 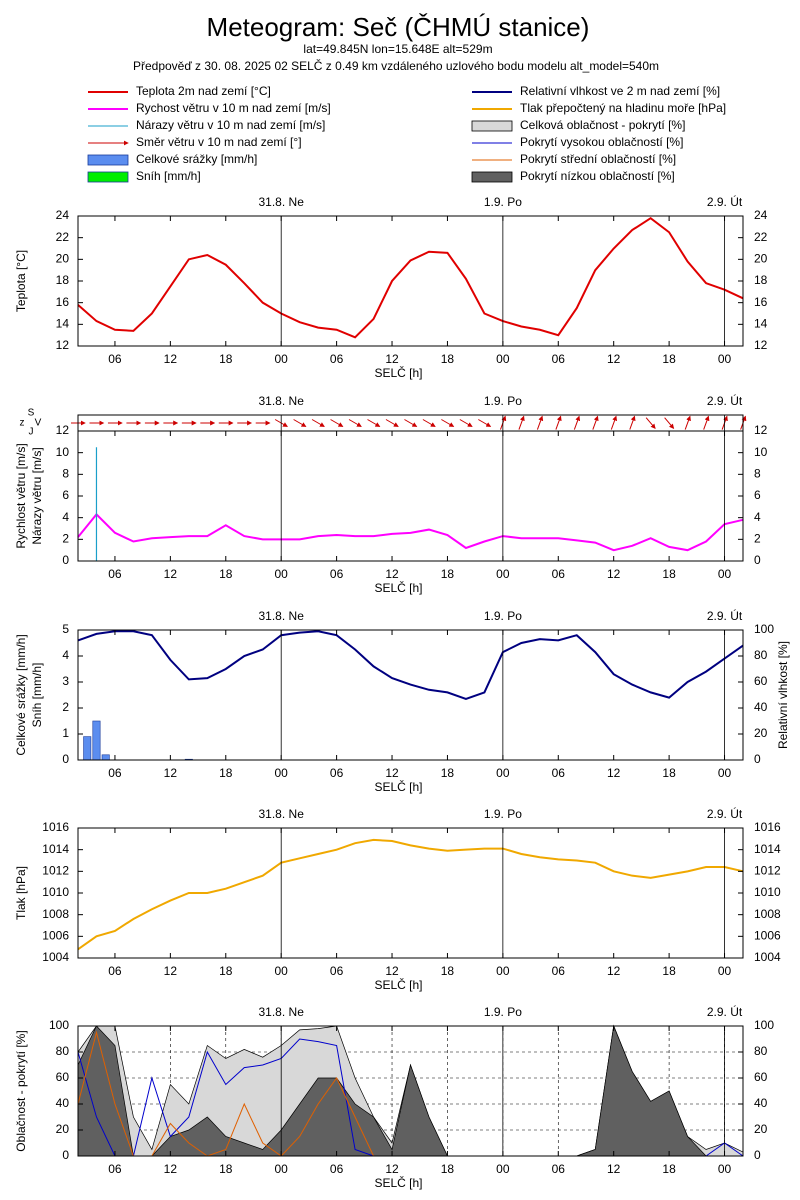 I want to click on y-tick-label: 60, so click(x=63, y=1077).